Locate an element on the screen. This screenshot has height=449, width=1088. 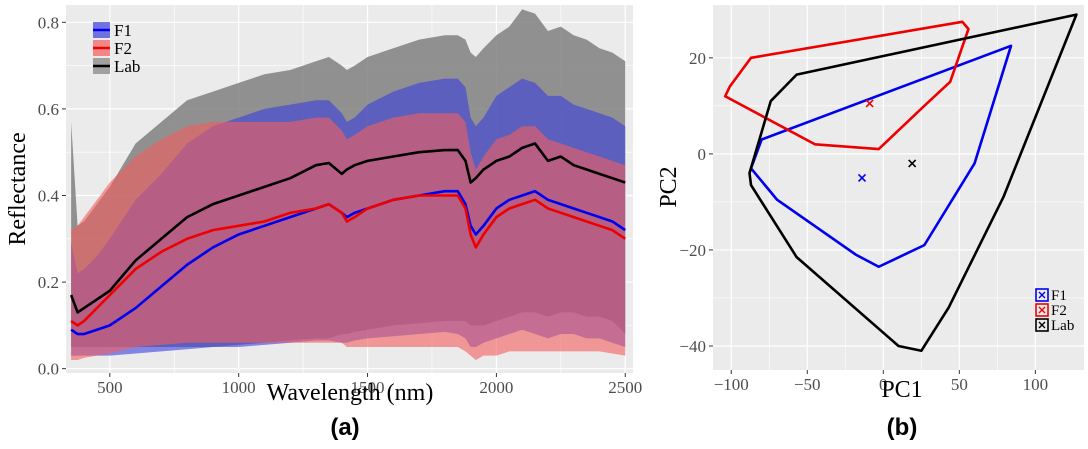
centroid-f1 is located at coordinates (862, 177).